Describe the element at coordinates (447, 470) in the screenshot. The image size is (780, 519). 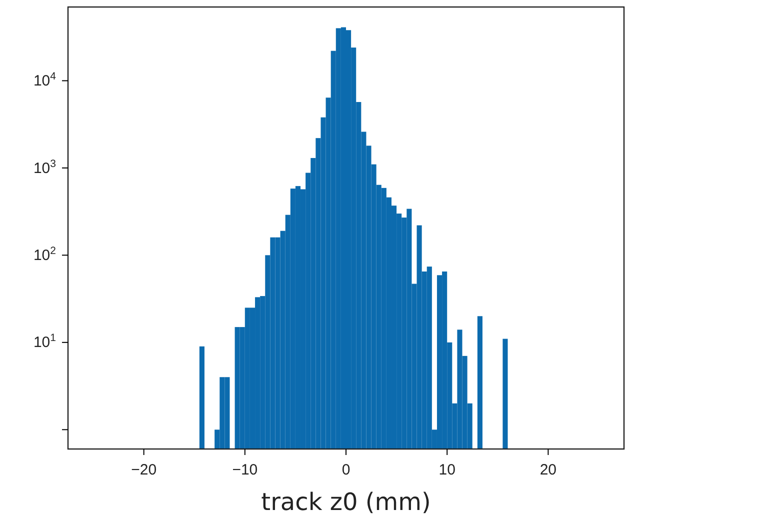
I see `x-tick-label: 10` at that location.